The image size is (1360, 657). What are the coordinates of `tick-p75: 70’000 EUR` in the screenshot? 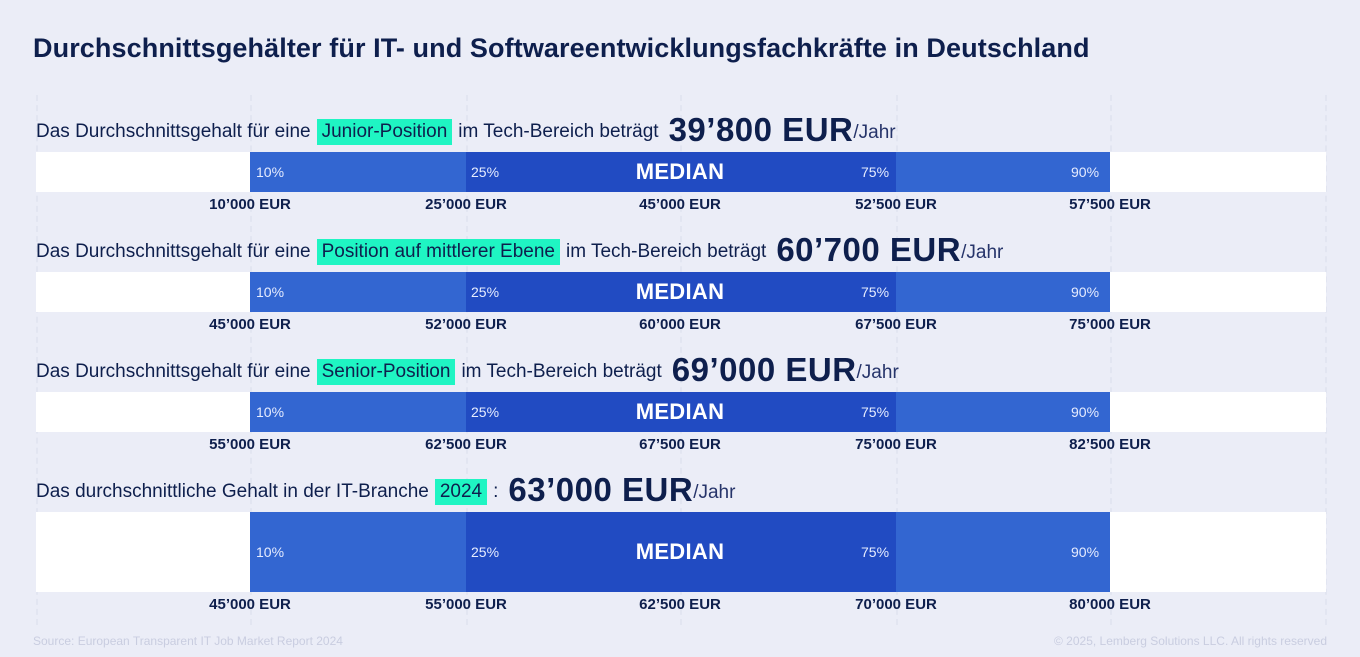 It's located at (896, 604).